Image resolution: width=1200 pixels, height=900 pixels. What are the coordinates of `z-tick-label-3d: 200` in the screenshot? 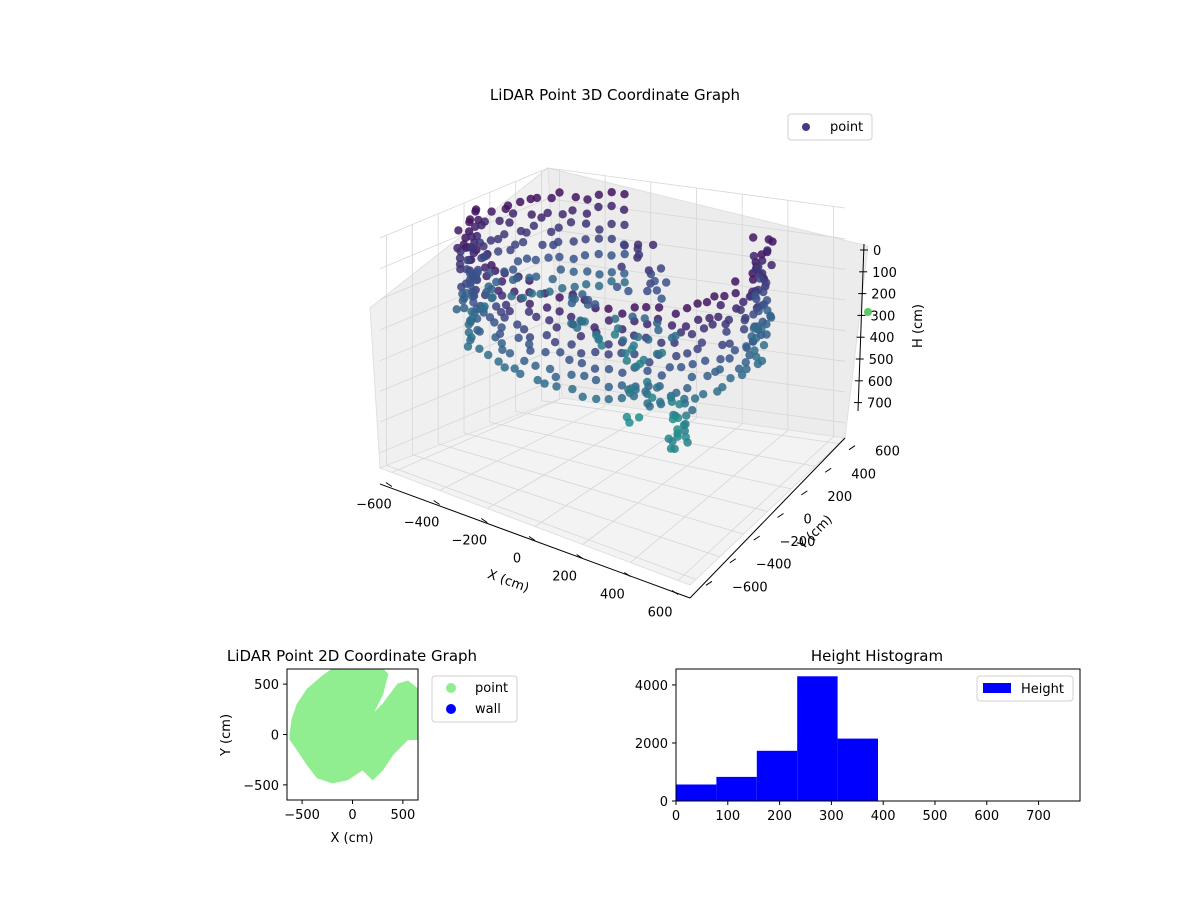 It's located at (883, 295).